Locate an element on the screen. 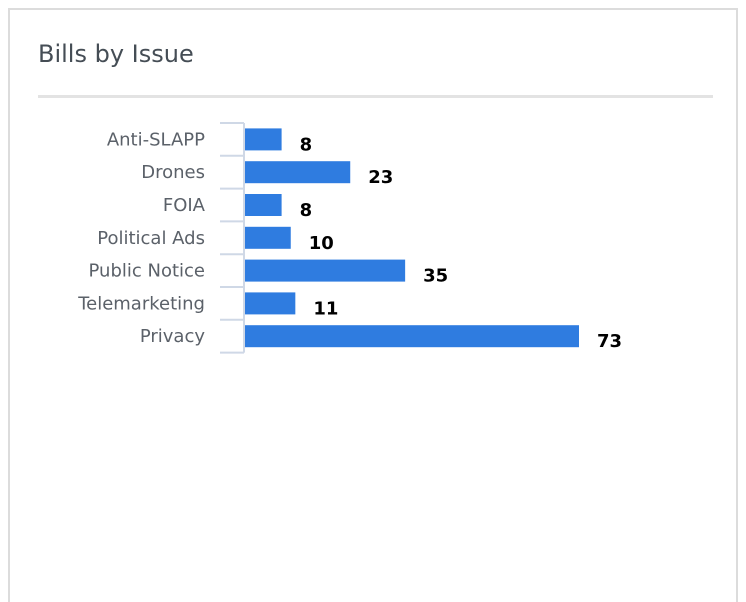 This screenshot has width=746, height=602. data-label: 23 is located at coordinates (380, 177).